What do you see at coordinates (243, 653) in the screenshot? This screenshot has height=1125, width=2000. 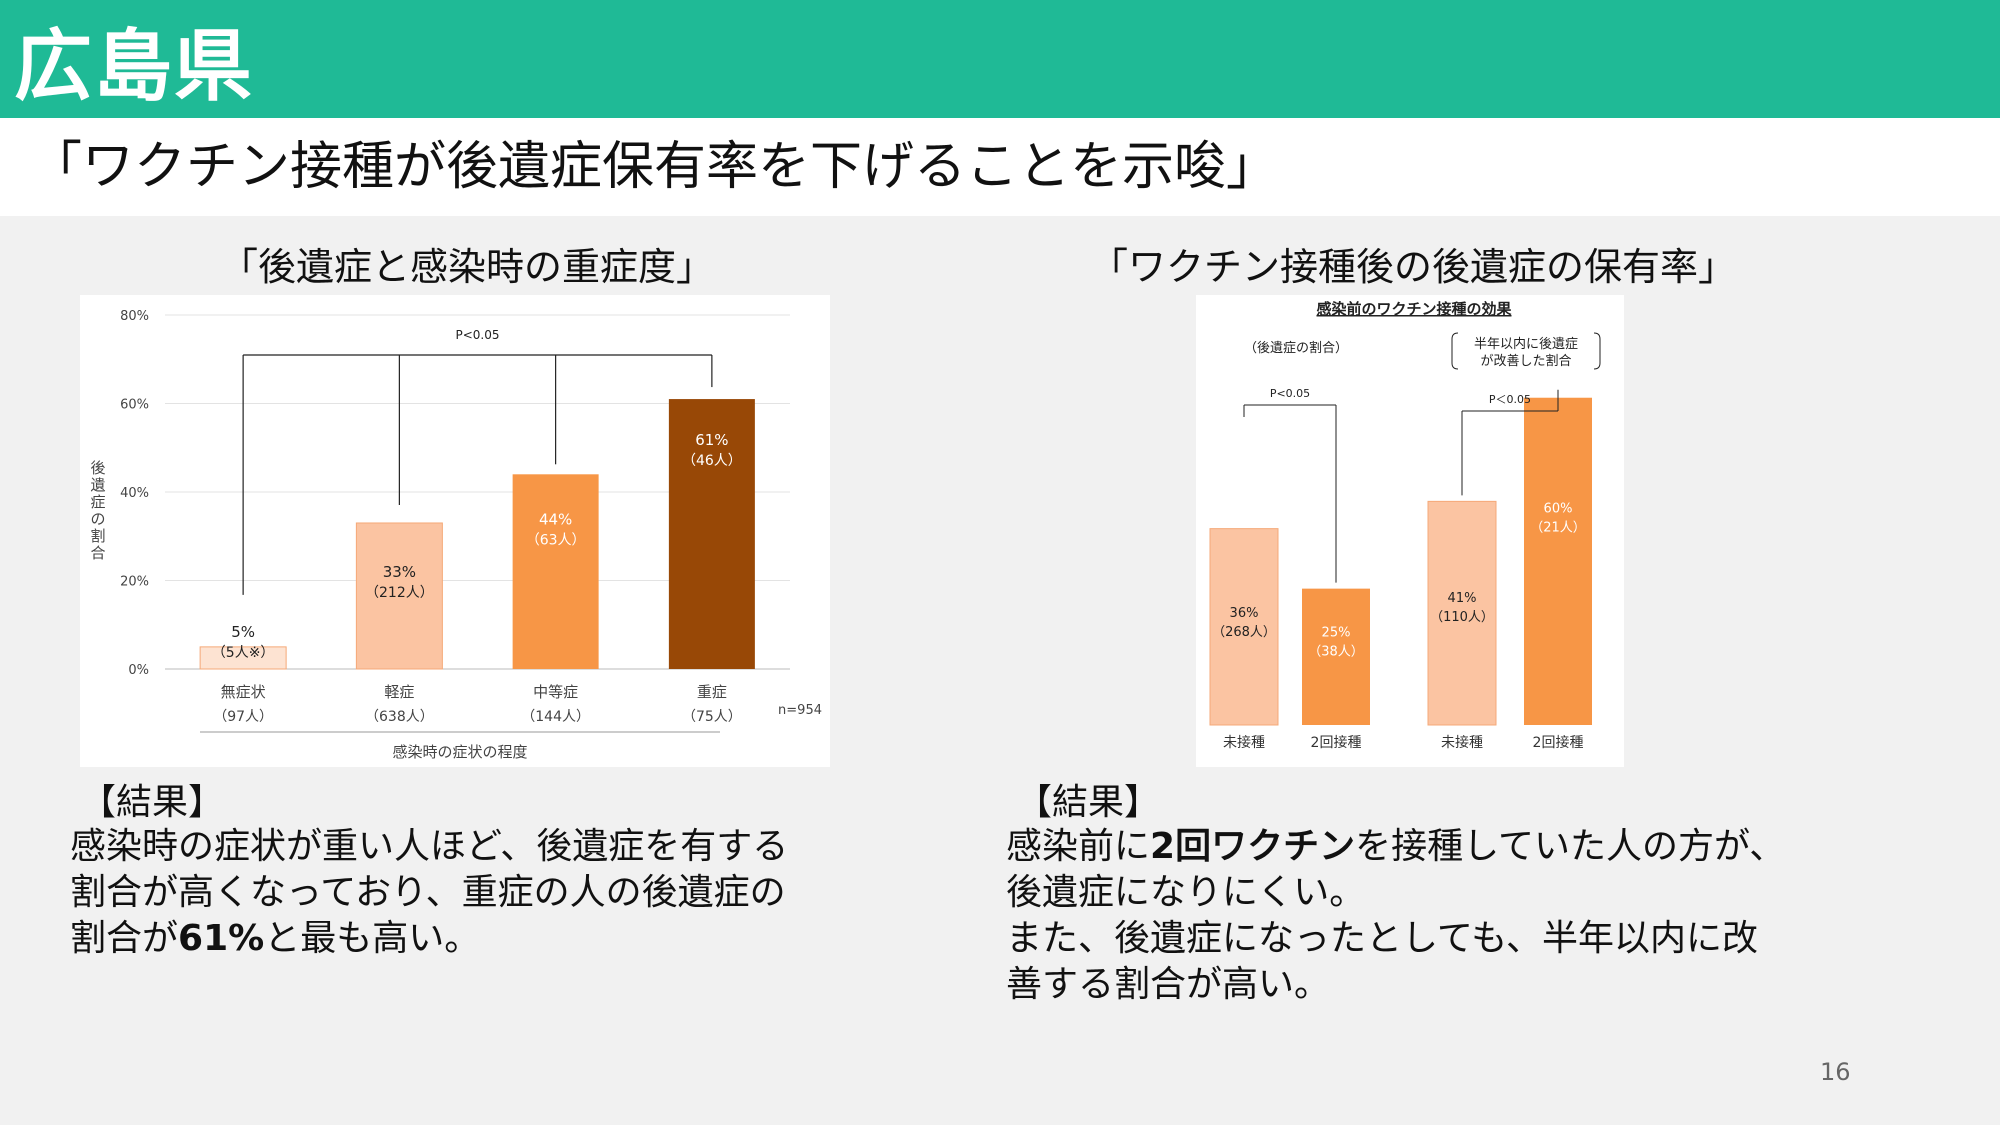 I see `c1-count-label: （5人※）` at bounding box center [243, 653].